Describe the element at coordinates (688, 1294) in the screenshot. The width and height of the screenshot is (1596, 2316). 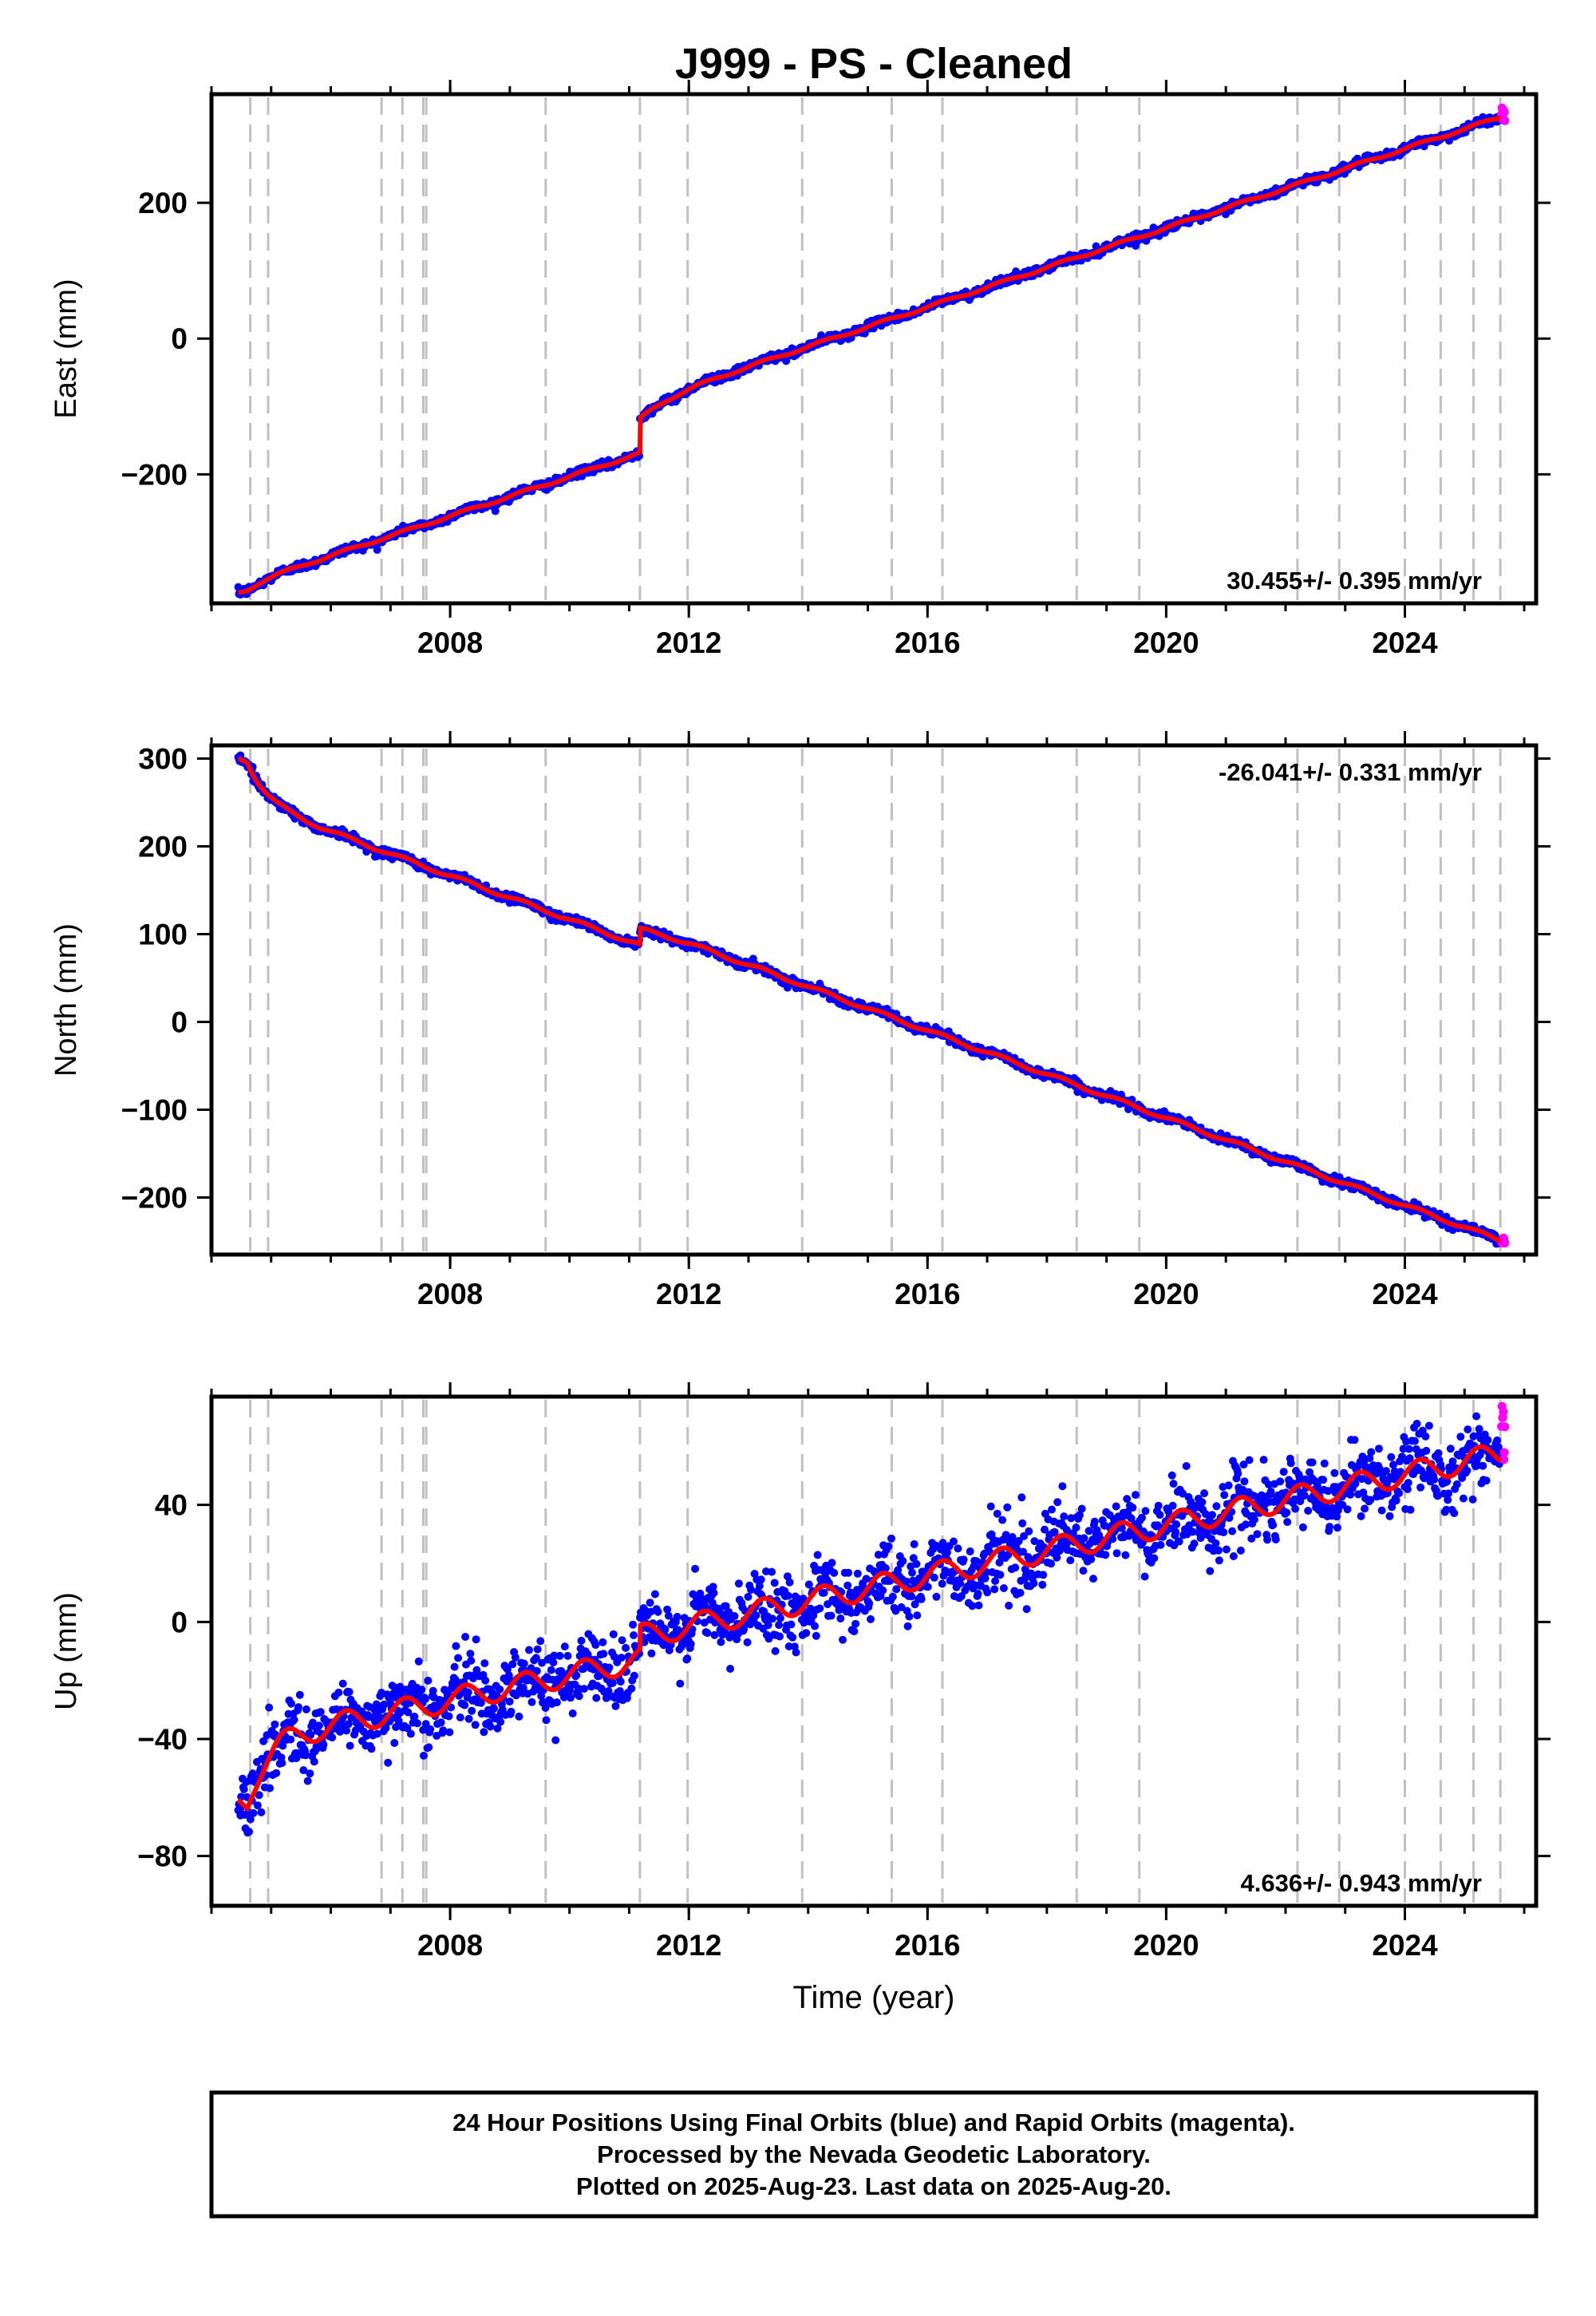
I see `x-tick-label: 2012` at that location.